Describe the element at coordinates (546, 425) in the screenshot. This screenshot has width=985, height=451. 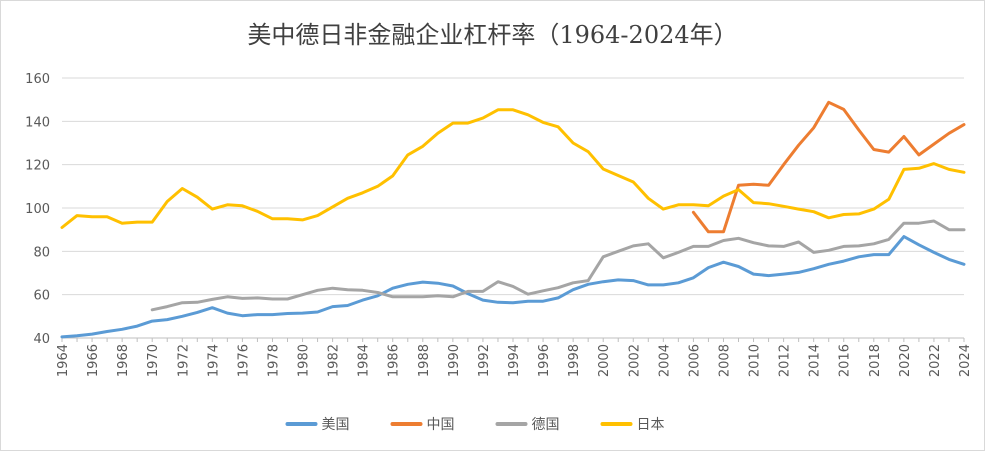
I see `legend-label: 德国` at that location.